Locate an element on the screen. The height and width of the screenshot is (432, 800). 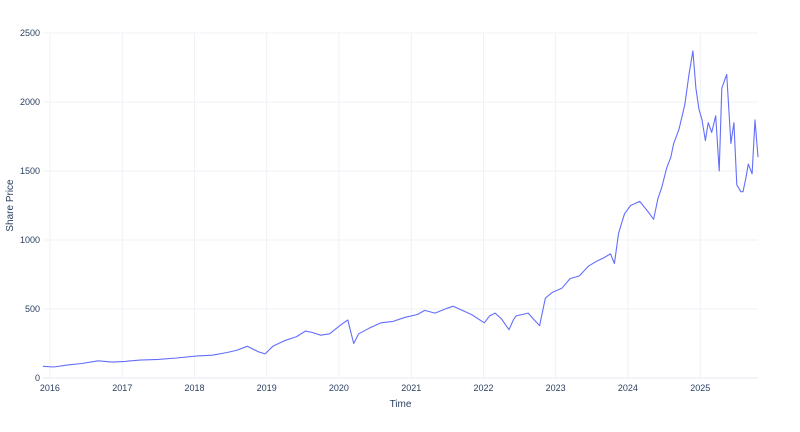
x-tick-label: 2022 is located at coordinates (483, 388).